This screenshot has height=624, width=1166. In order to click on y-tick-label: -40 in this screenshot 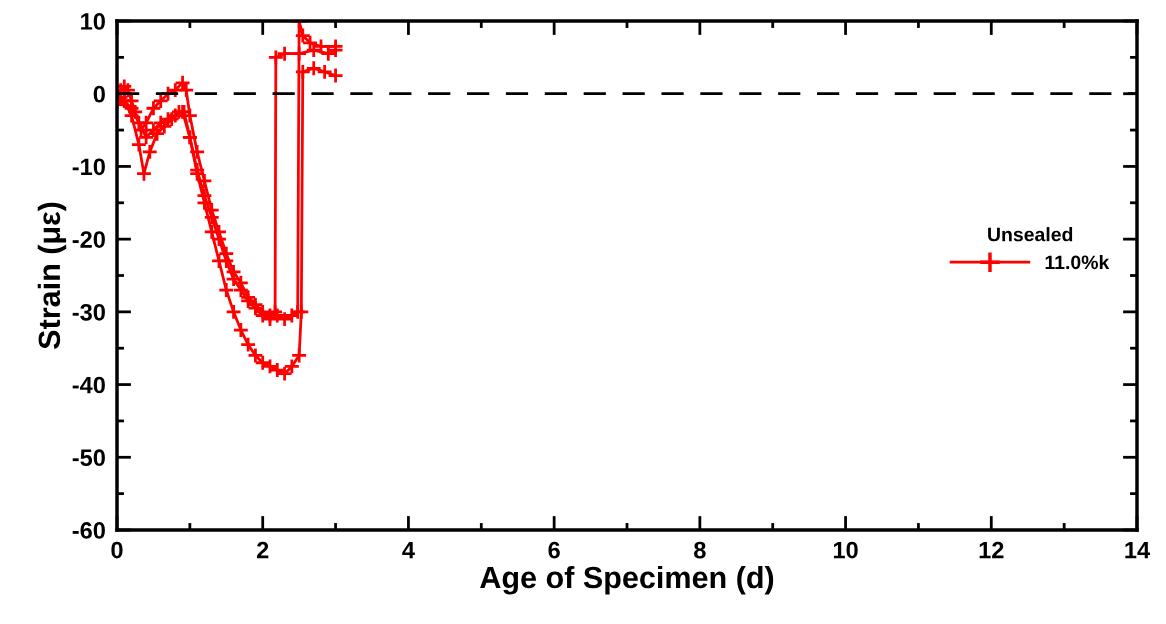, I will do `click(88, 385)`.